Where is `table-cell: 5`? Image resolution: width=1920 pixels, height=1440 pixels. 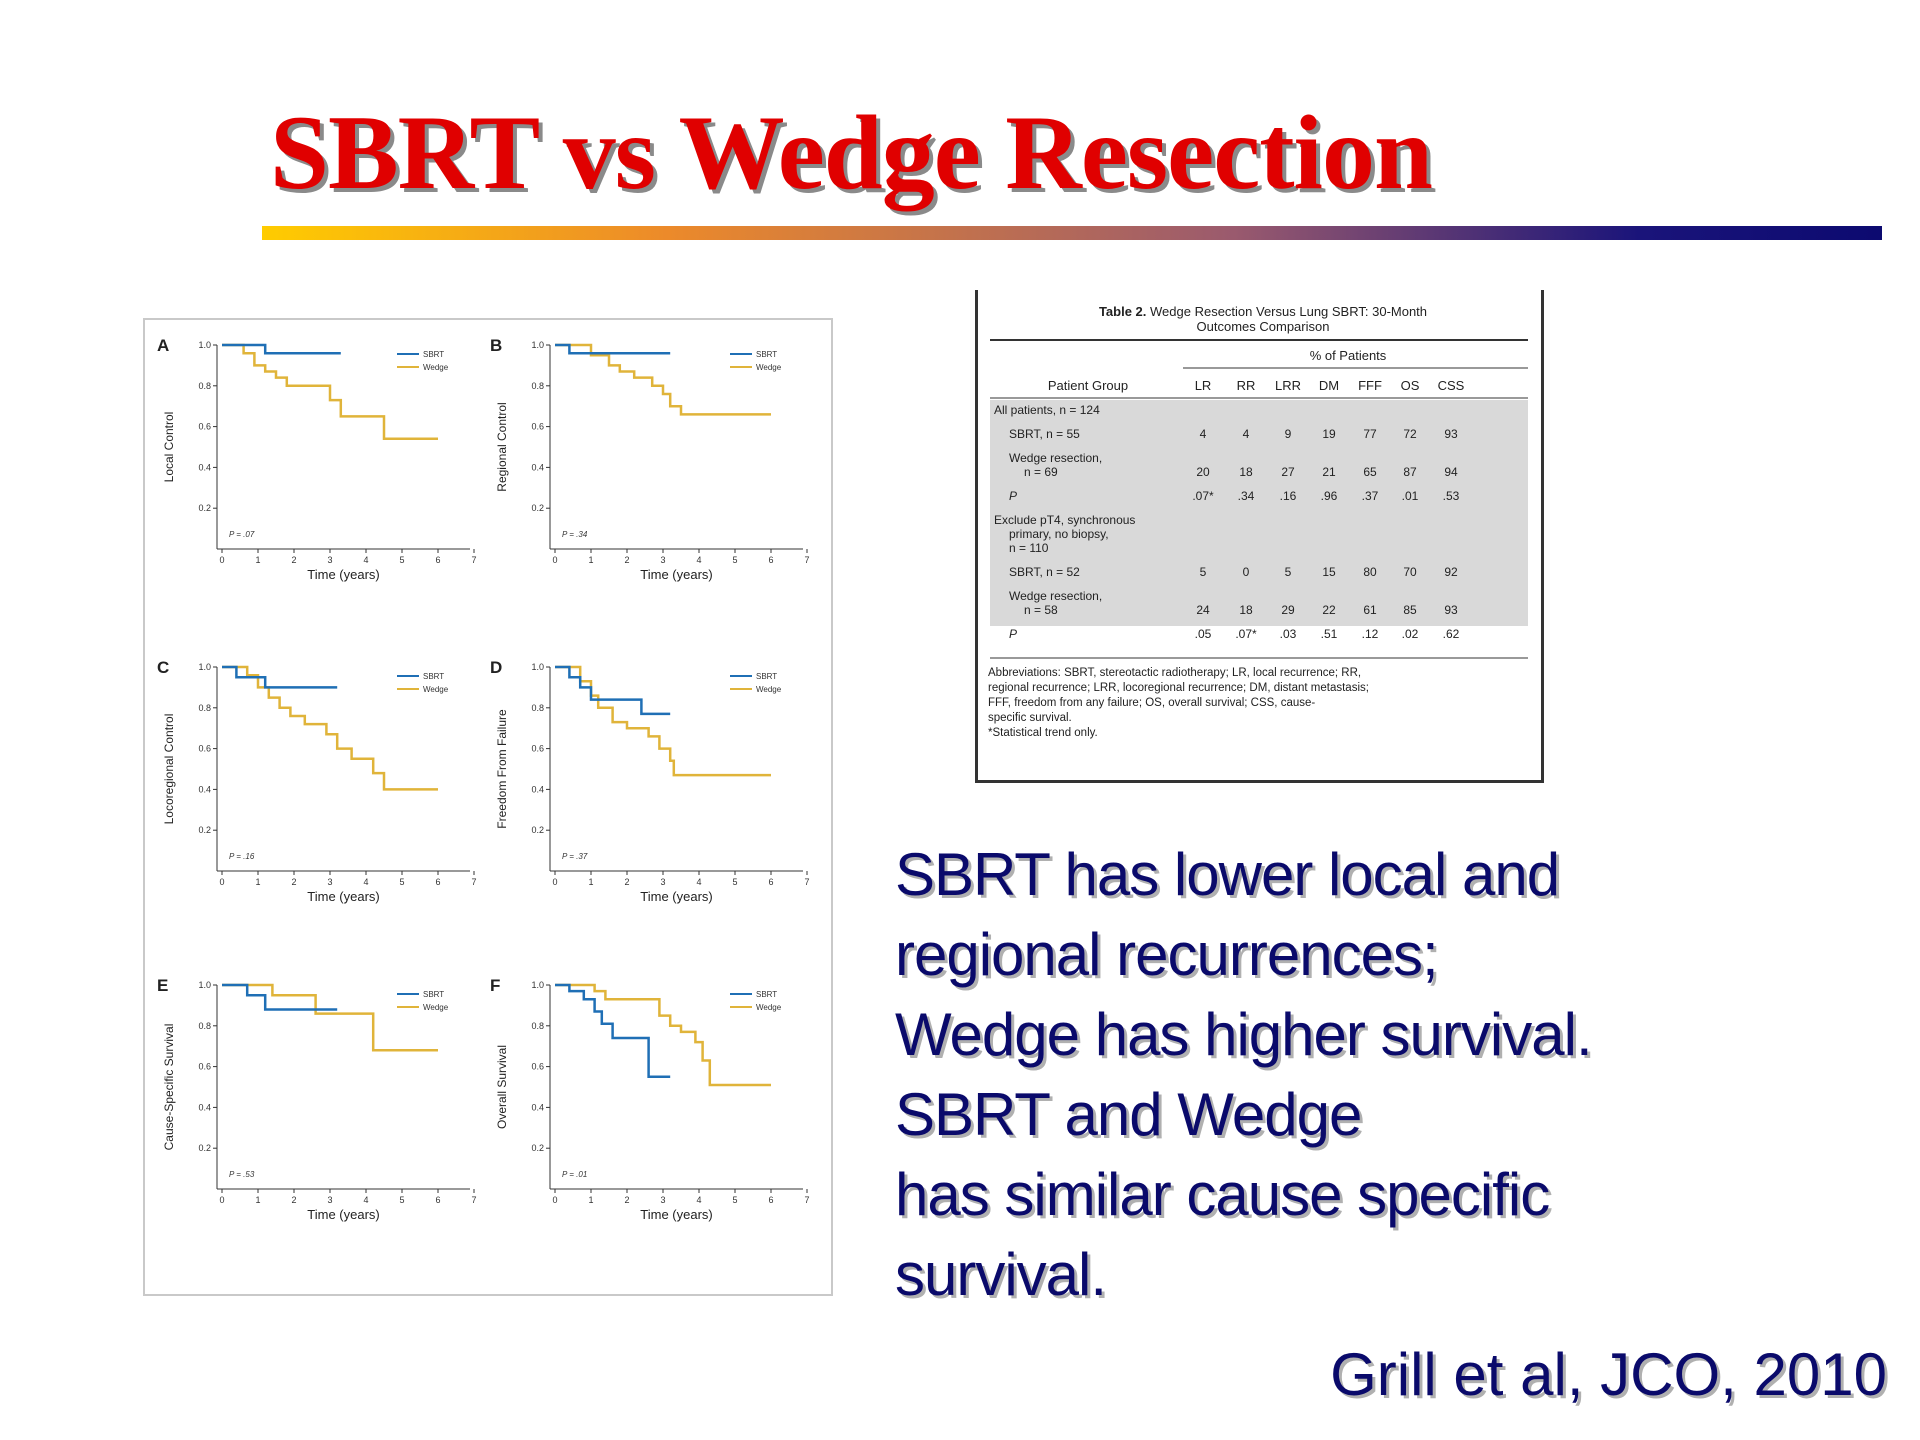 table-cell: 5 is located at coordinates (1203, 572).